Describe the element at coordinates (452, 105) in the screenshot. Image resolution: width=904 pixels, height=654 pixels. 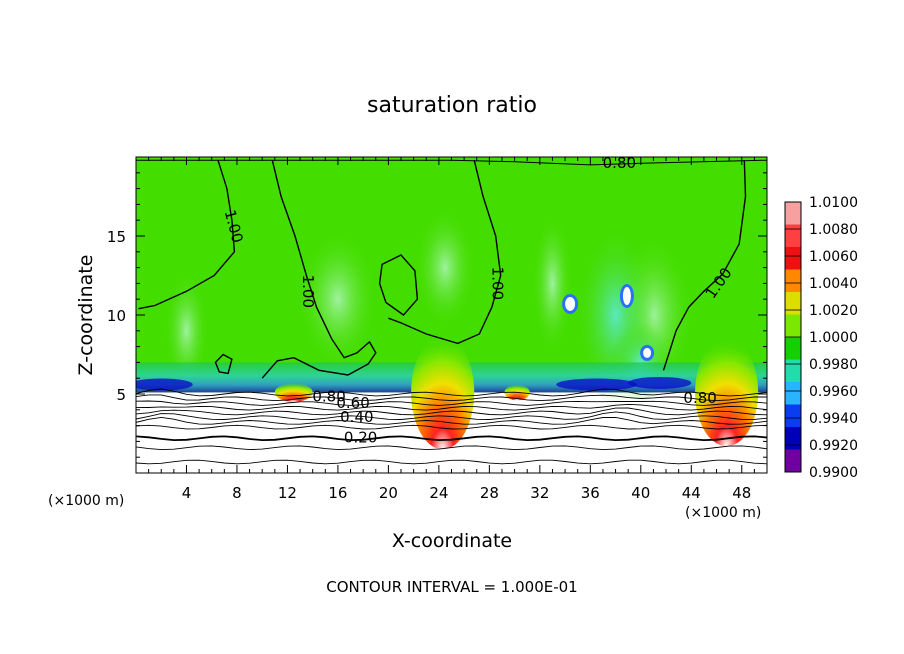
I see `chart-title: saturation ratio` at that location.